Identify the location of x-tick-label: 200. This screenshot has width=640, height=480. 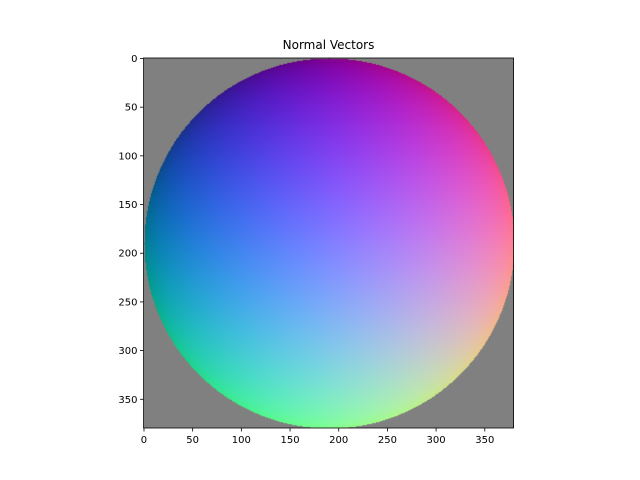
(338, 440).